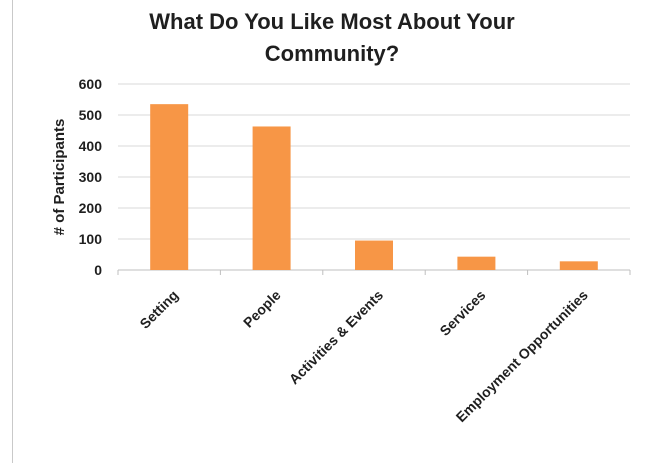  What do you see at coordinates (169, 187) in the screenshot?
I see `bar-setting` at bounding box center [169, 187].